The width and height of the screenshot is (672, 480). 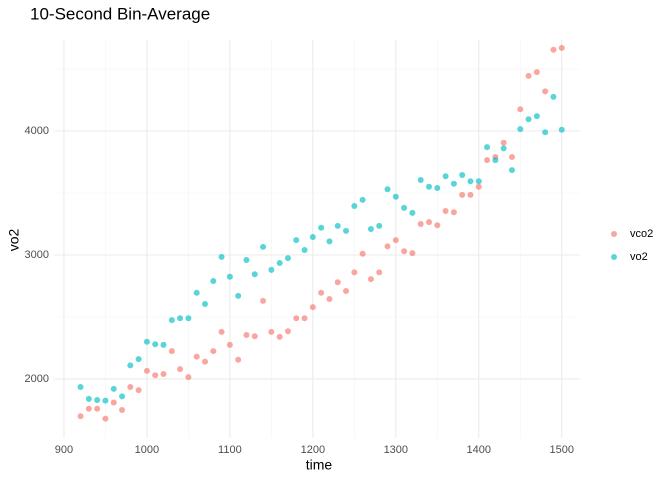 I want to click on y-axis-label: vo2, so click(x=14, y=240).